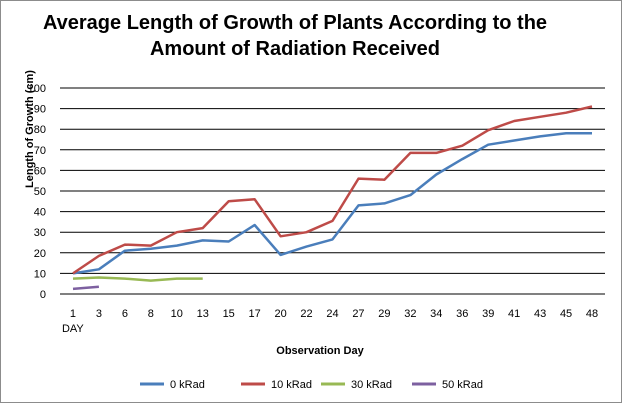  I want to click on legend-label: 30 kRad, so click(371, 385).